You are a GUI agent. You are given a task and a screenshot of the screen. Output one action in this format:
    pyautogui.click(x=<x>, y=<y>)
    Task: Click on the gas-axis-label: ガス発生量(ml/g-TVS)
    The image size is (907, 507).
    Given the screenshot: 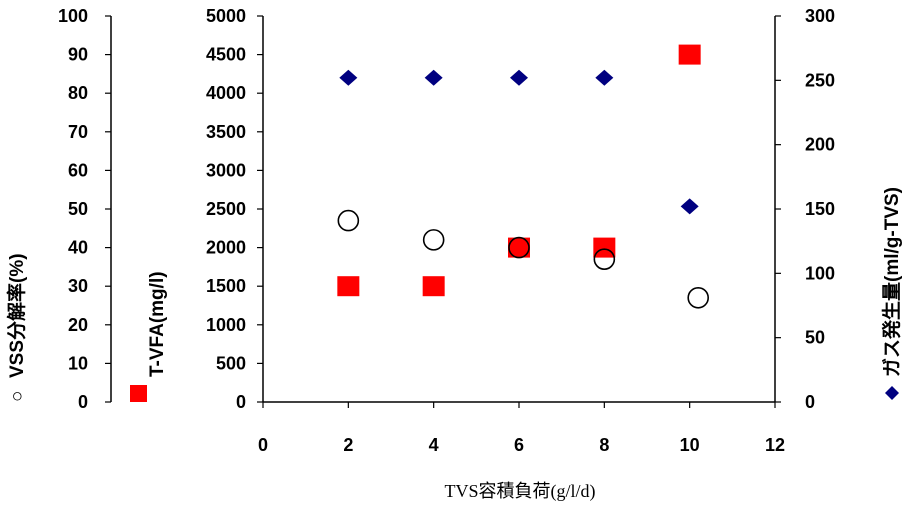 What is the action you would take?
    pyautogui.click(x=891, y=282)
    